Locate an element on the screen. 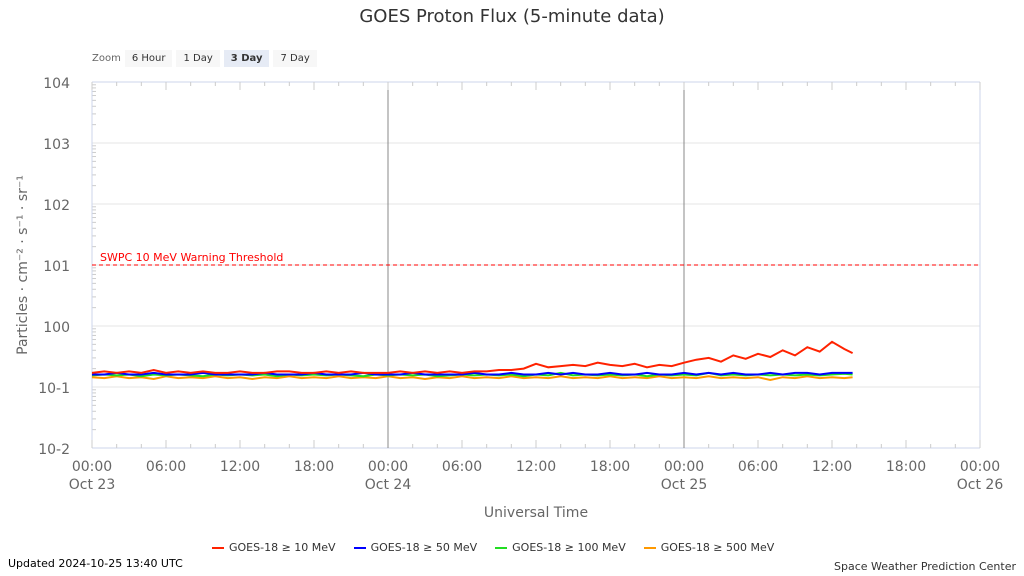 This screenshot has width=1024, height=576. y-tick-label: 10-2 is located at coordinates (54, 450).